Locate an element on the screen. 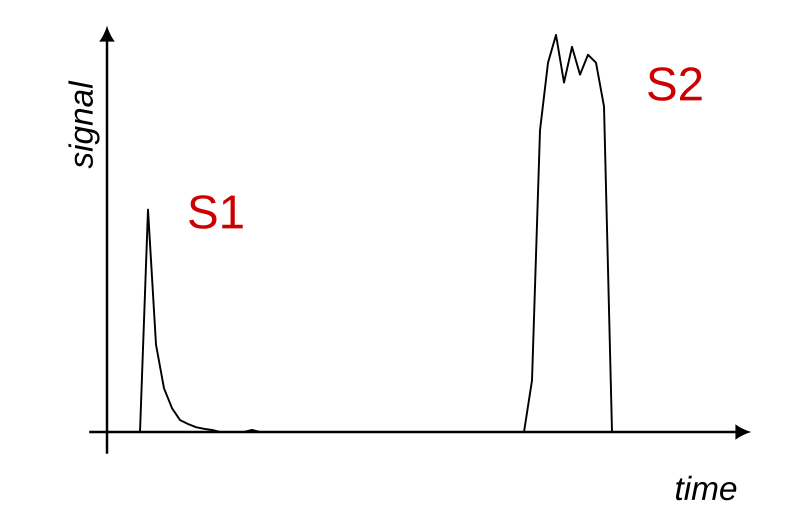 This screenshot has width=789, height=509. text: S2 is located at coordinates (675, 84).